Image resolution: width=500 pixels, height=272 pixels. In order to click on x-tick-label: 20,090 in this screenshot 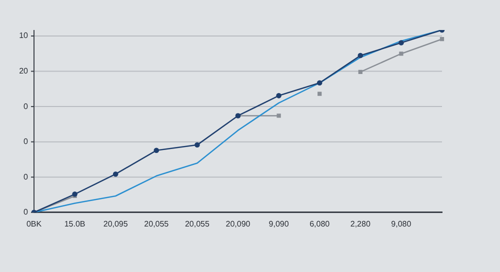, I will do `click(238, 223)`.